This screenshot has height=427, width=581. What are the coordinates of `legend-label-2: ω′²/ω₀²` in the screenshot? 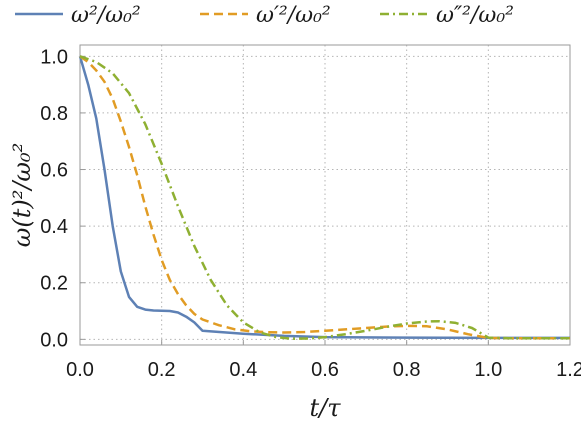 It's located at (293, 15).